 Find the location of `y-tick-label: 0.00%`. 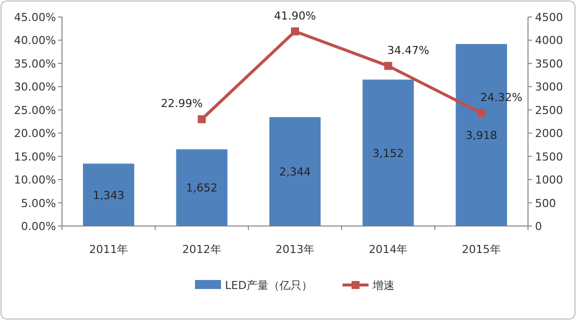

y-tick-label: 0.00% is located at coordinates (38, 226).